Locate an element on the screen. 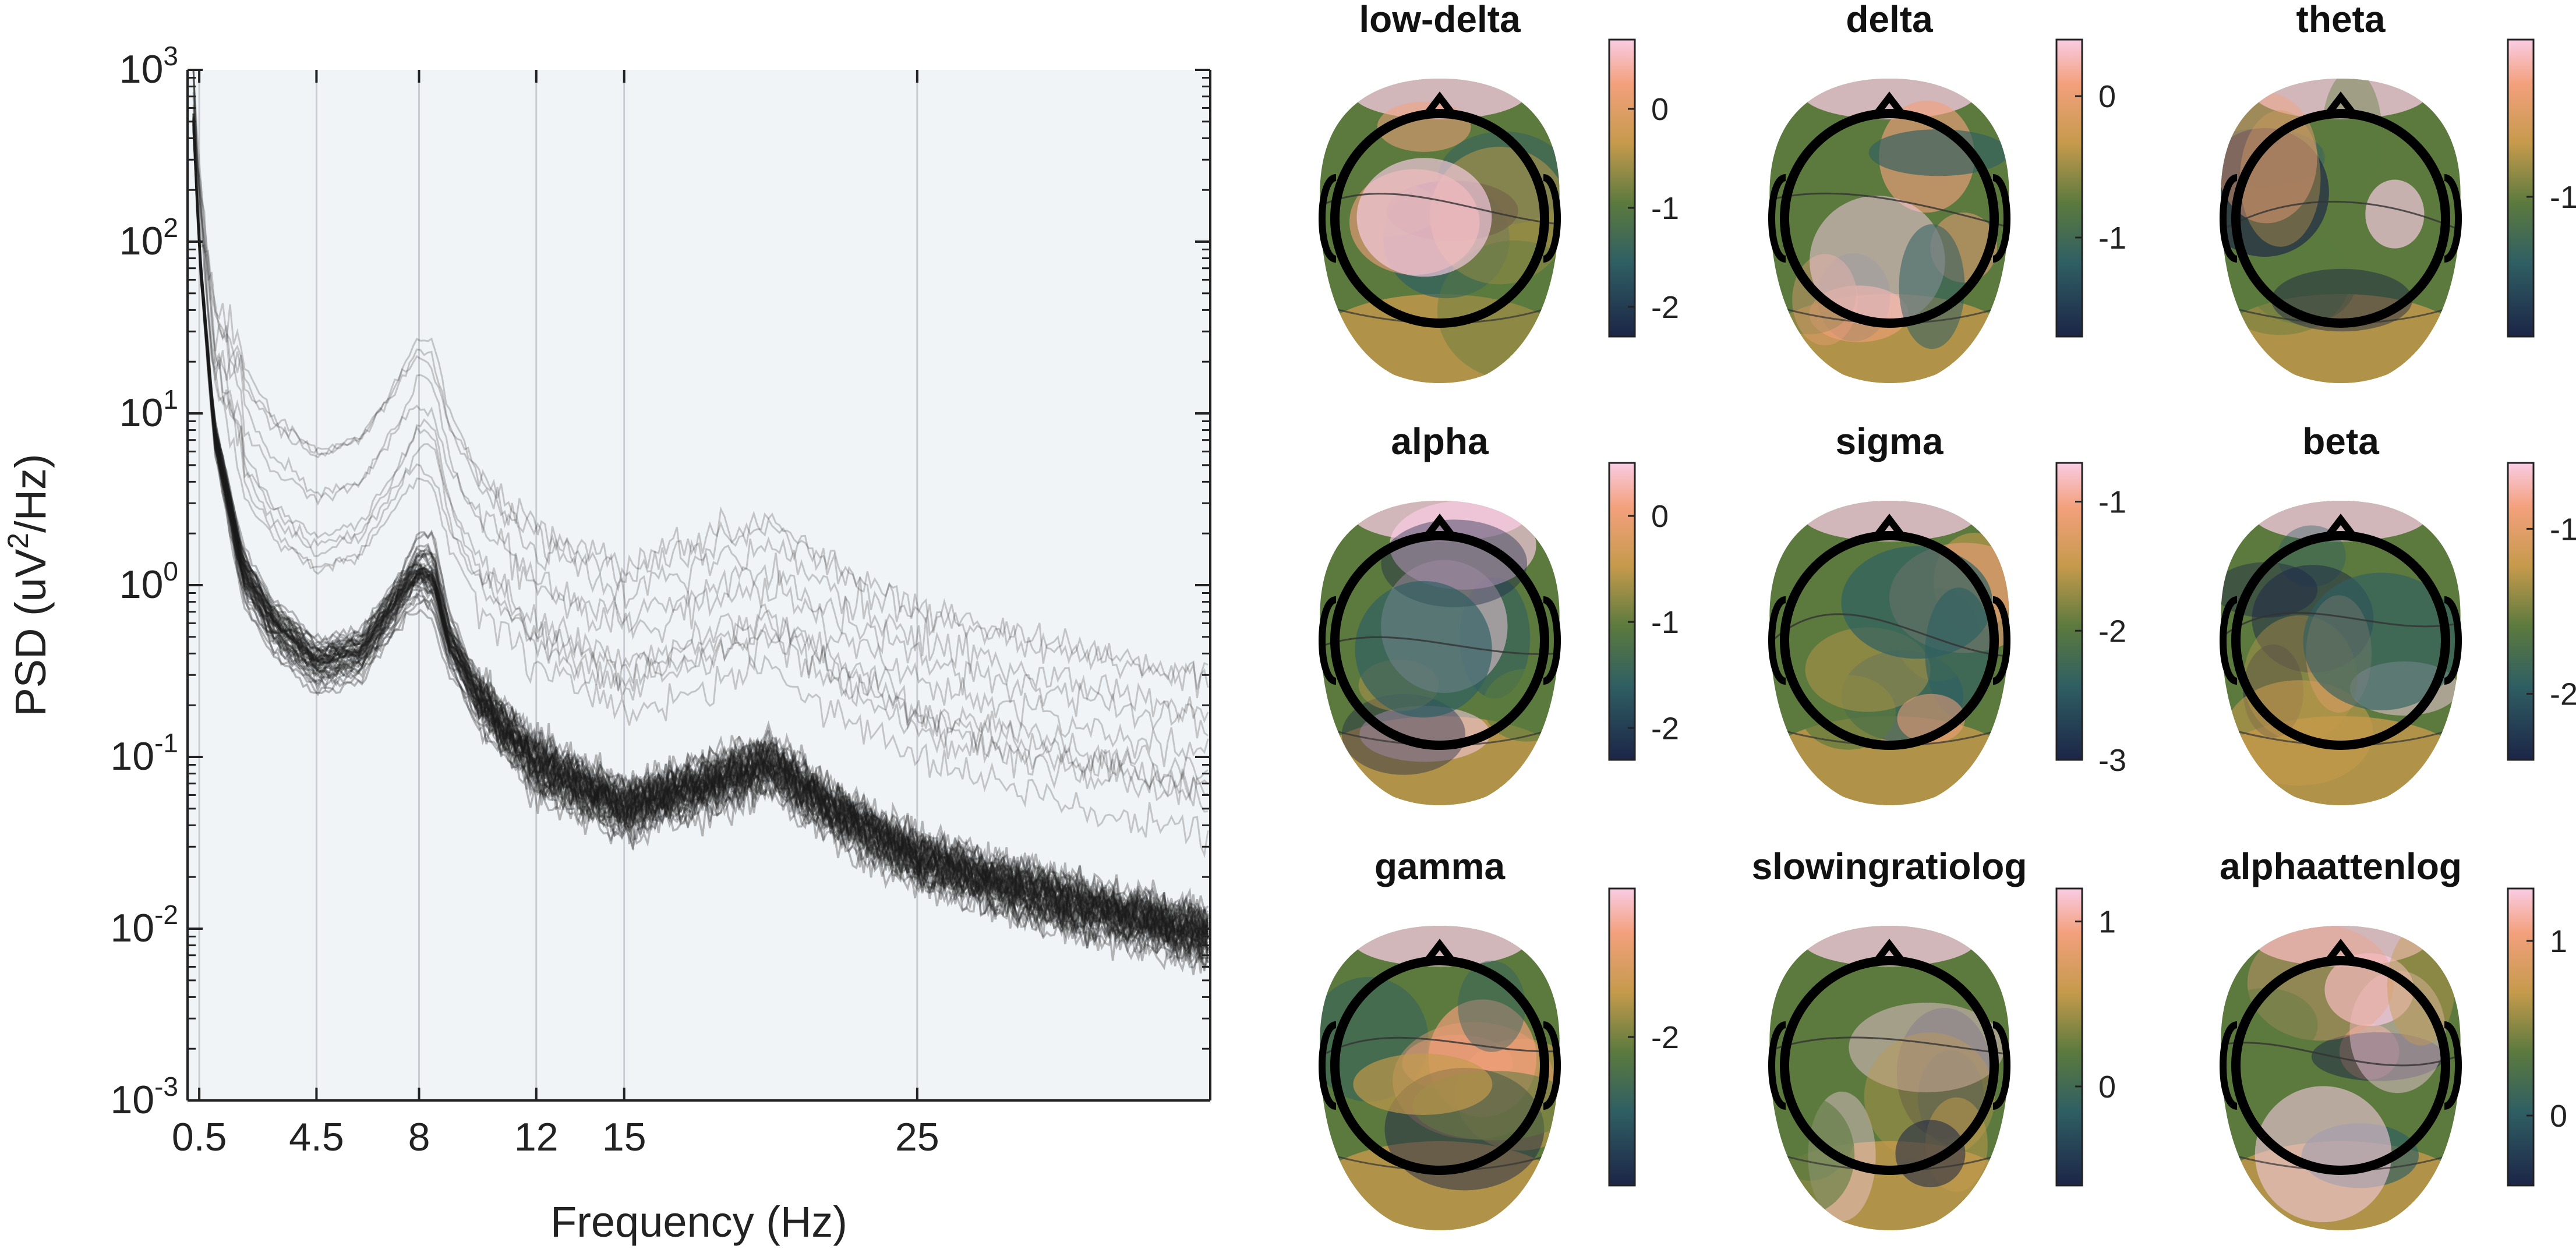 The image size is (2576, 1253). colorbar-tick-label: 1 is located at coordinates (2107, 922).